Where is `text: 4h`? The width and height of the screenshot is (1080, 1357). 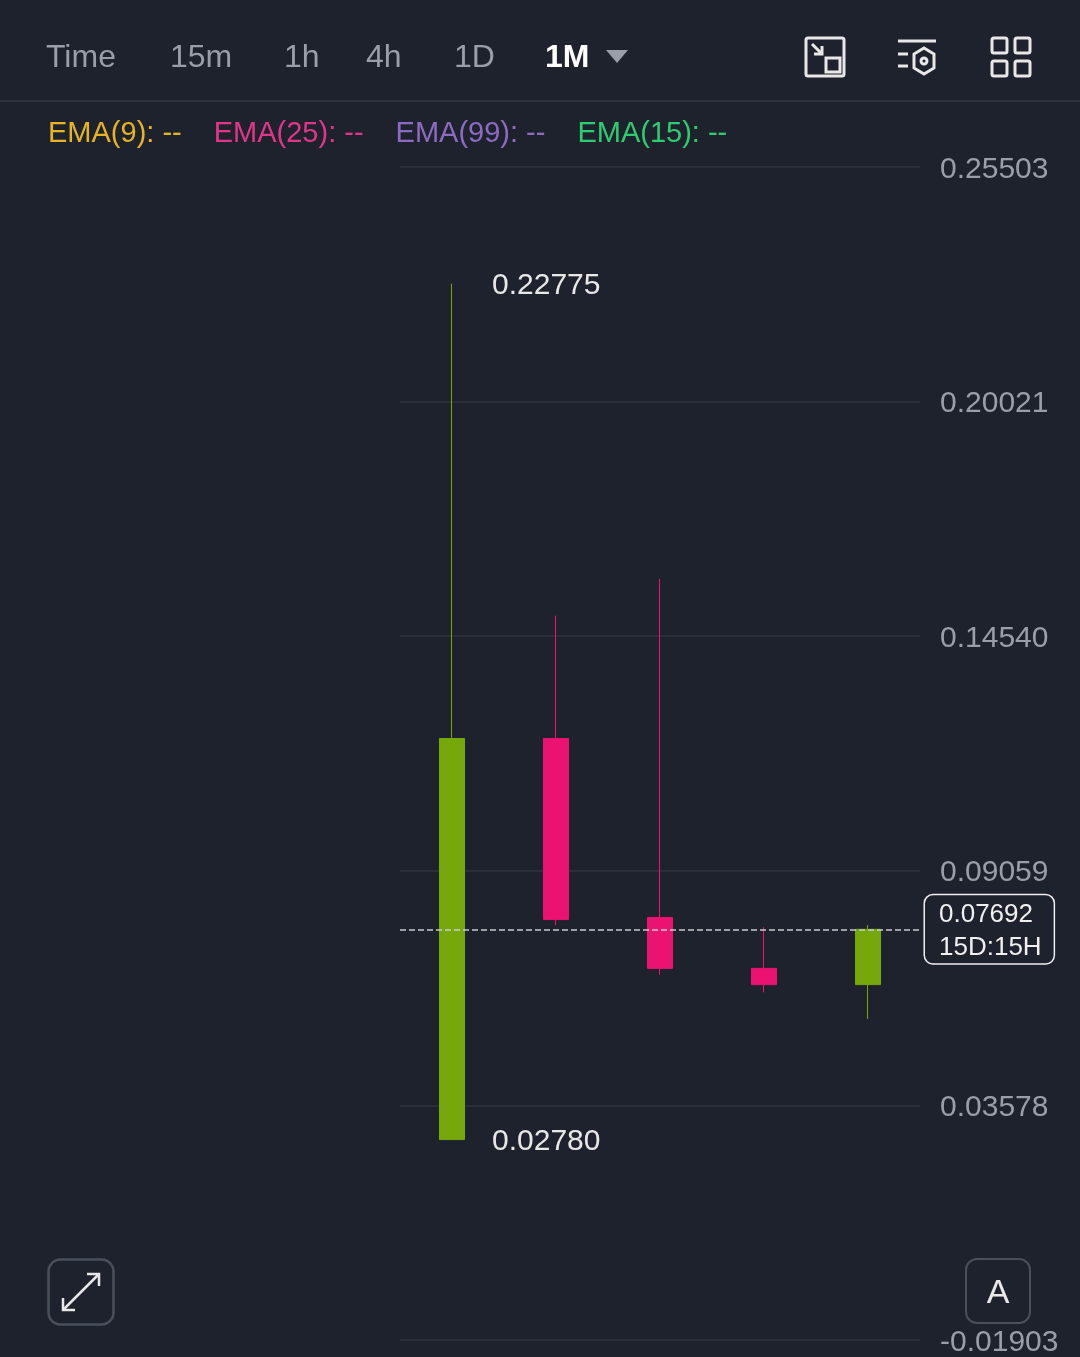 text: 4h is located at coordinates (384, 56).